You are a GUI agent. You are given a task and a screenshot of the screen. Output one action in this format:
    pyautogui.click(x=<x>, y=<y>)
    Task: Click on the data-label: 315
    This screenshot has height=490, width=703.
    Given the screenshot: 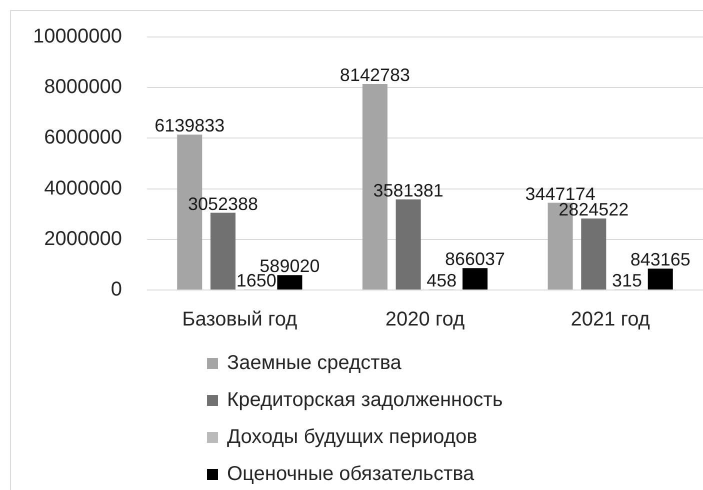 What is the action you would take?
    pyautogui.click(x=627, y=280)
    